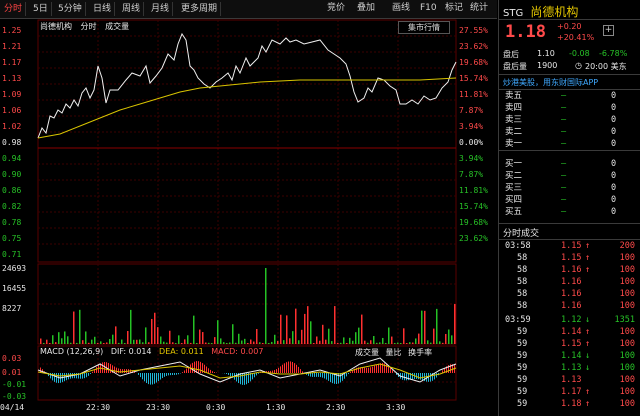 The image size is (640, 416). Describe the element at coordinates (336, 407) in the screenshot. I see `time-axis-label: 2:30` at that location.